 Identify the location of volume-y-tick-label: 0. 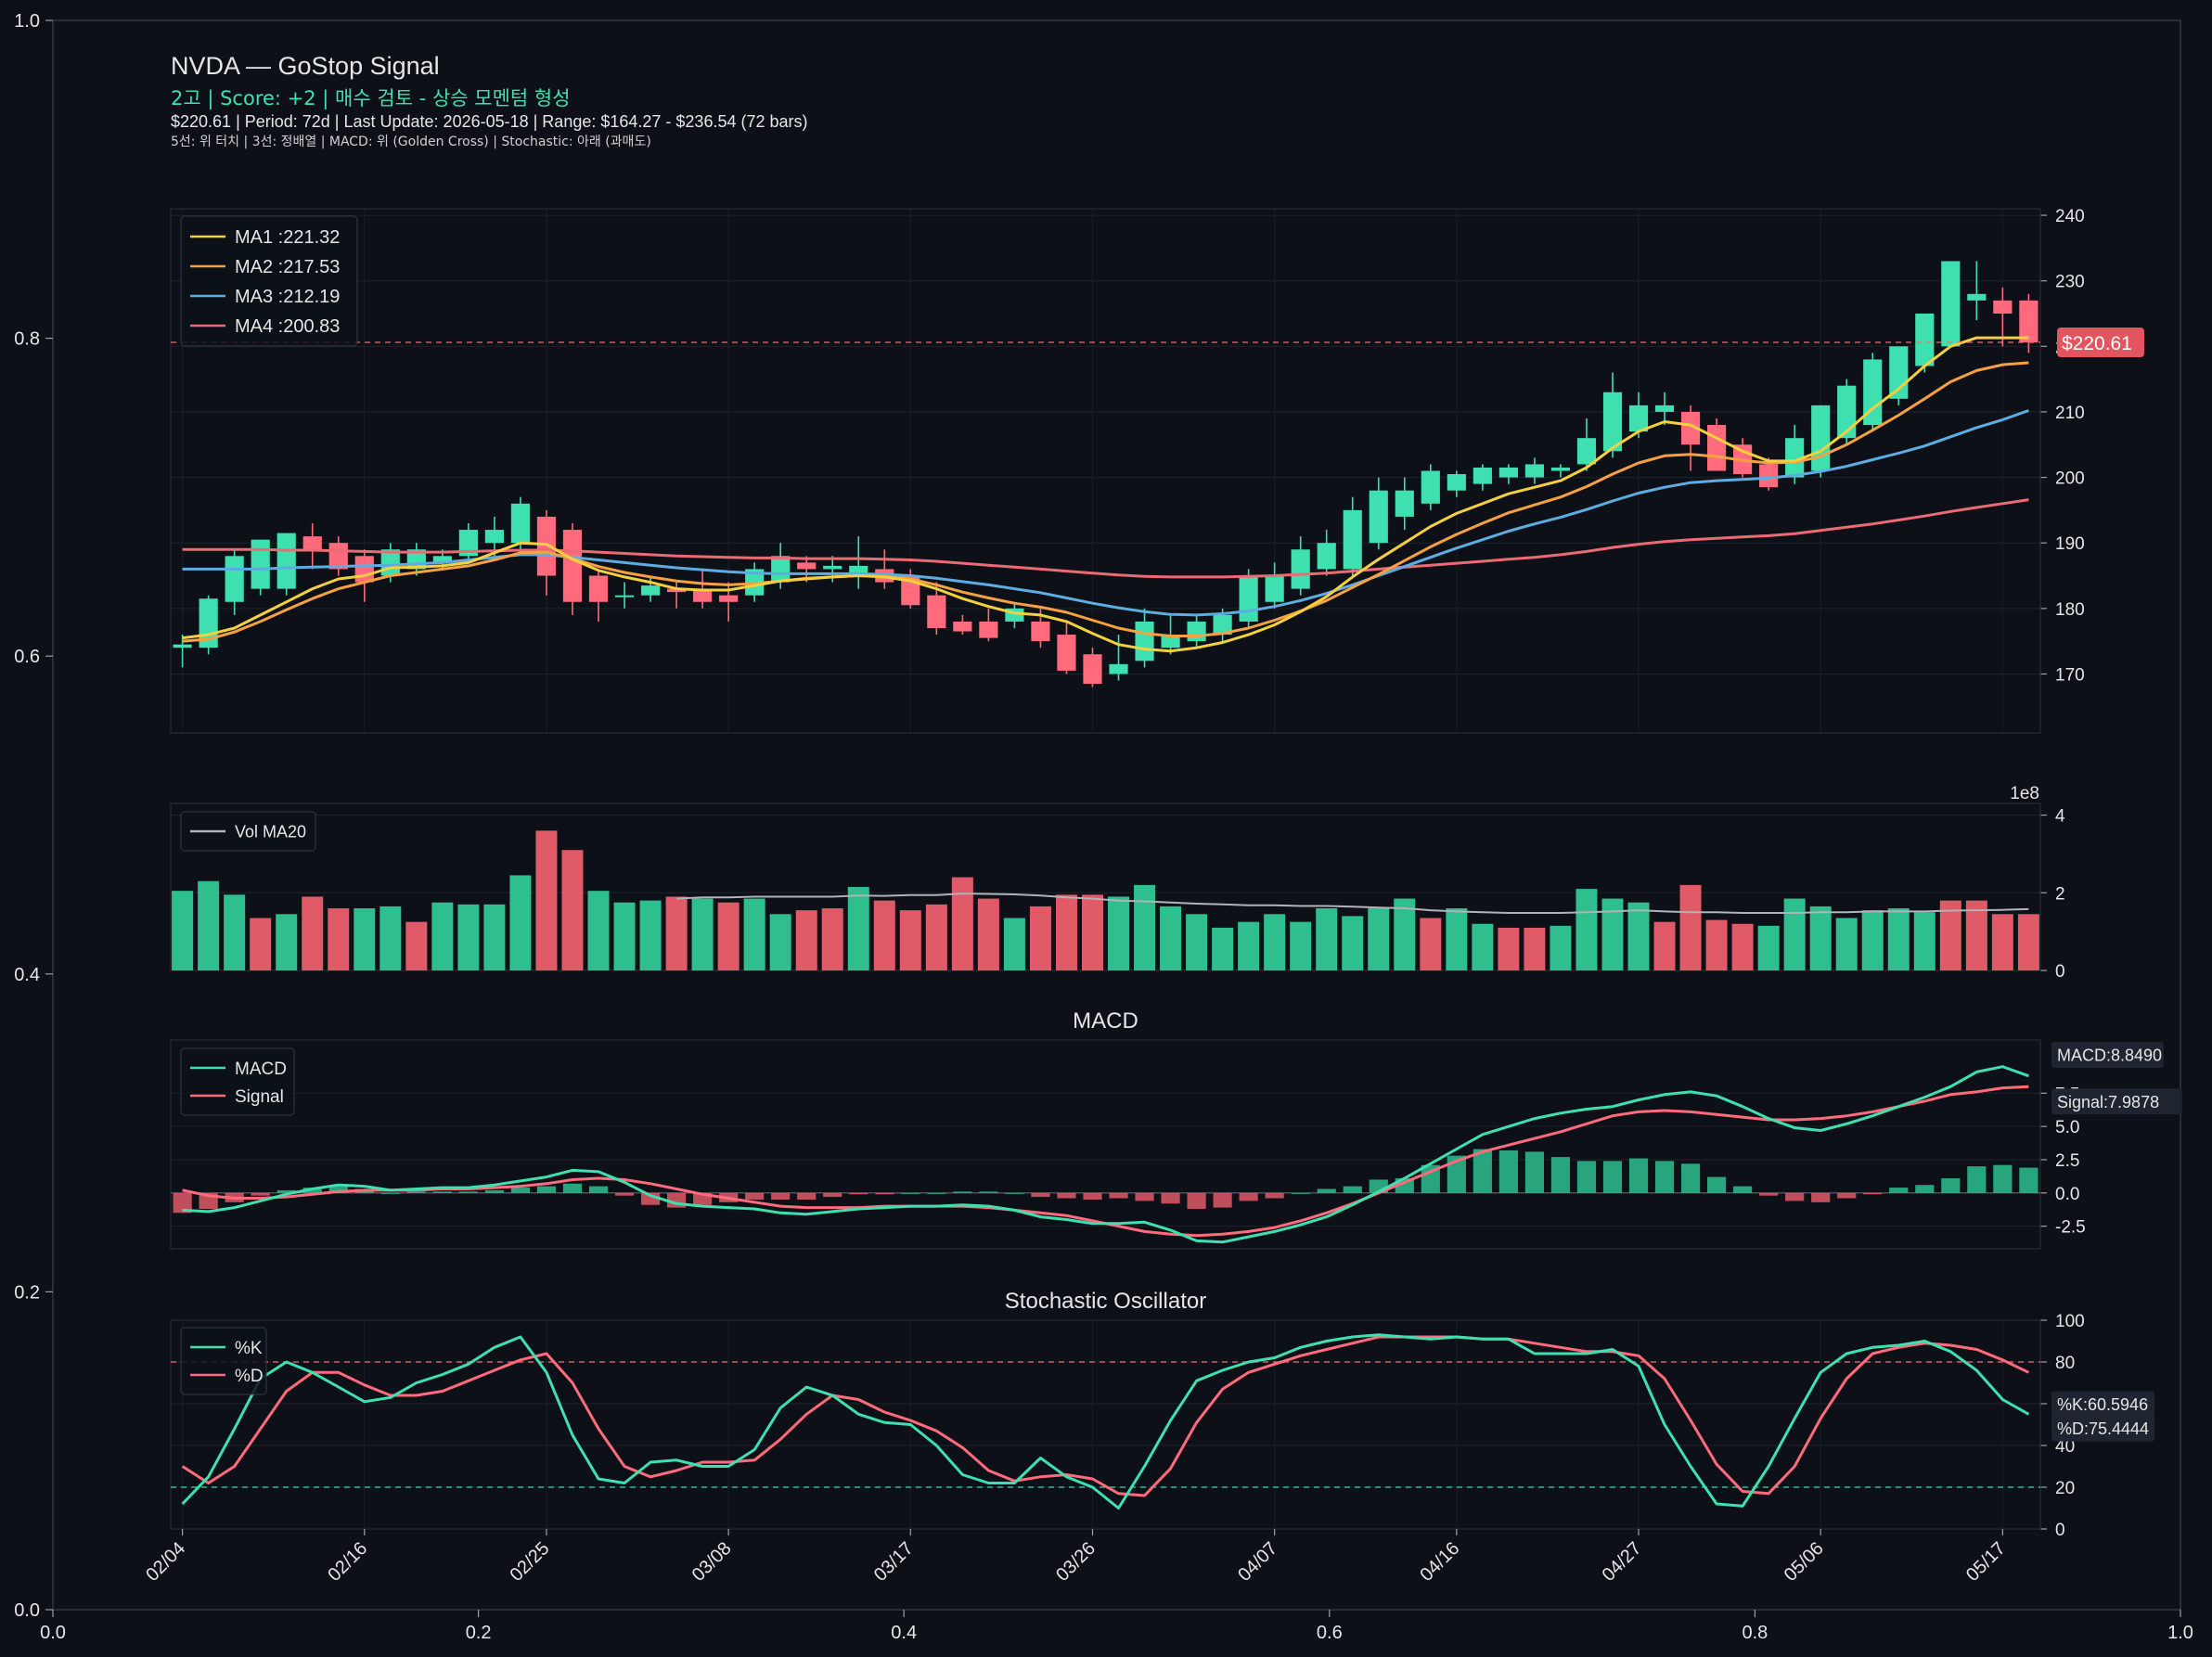
(2060, 972).